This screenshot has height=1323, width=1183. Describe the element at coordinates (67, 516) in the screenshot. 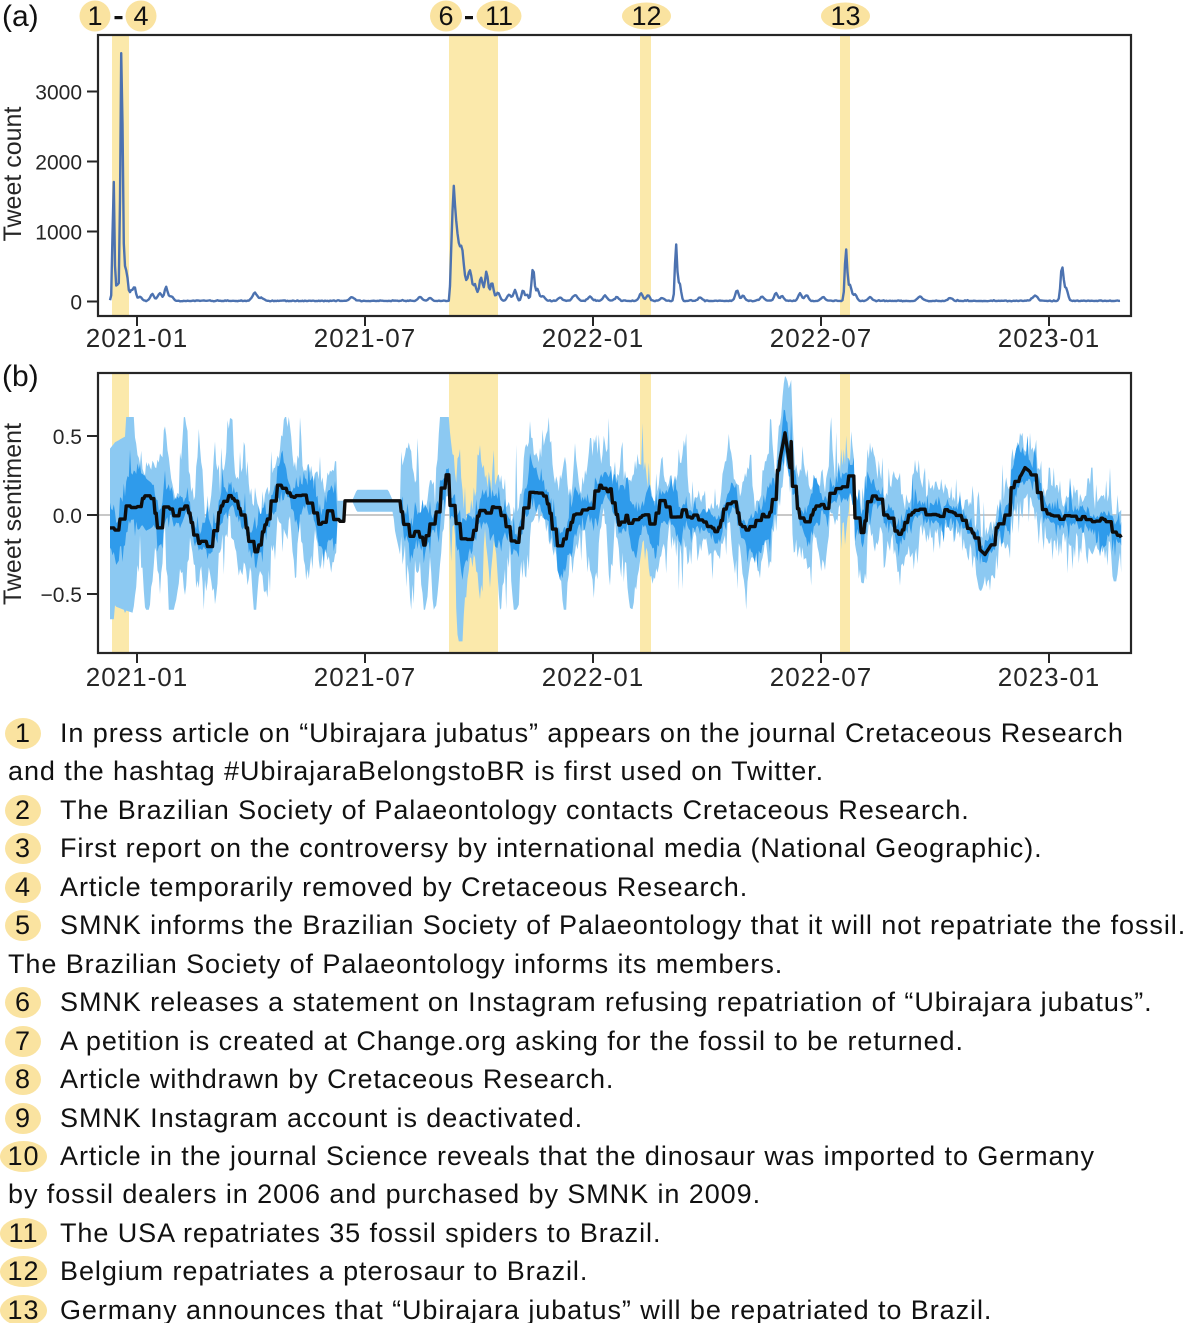

I see `svg-text: 0.0` at that location.